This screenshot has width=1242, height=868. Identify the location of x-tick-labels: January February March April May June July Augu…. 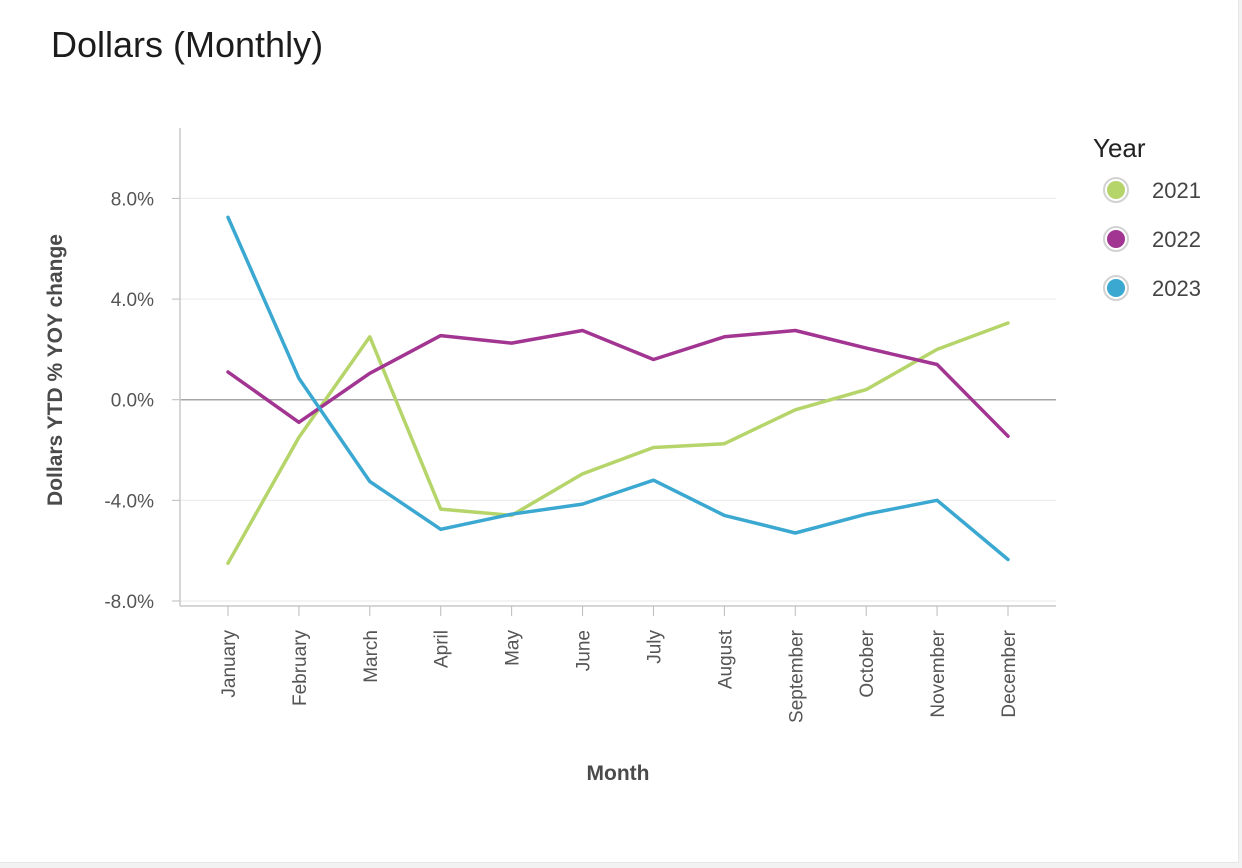
(619, 676).